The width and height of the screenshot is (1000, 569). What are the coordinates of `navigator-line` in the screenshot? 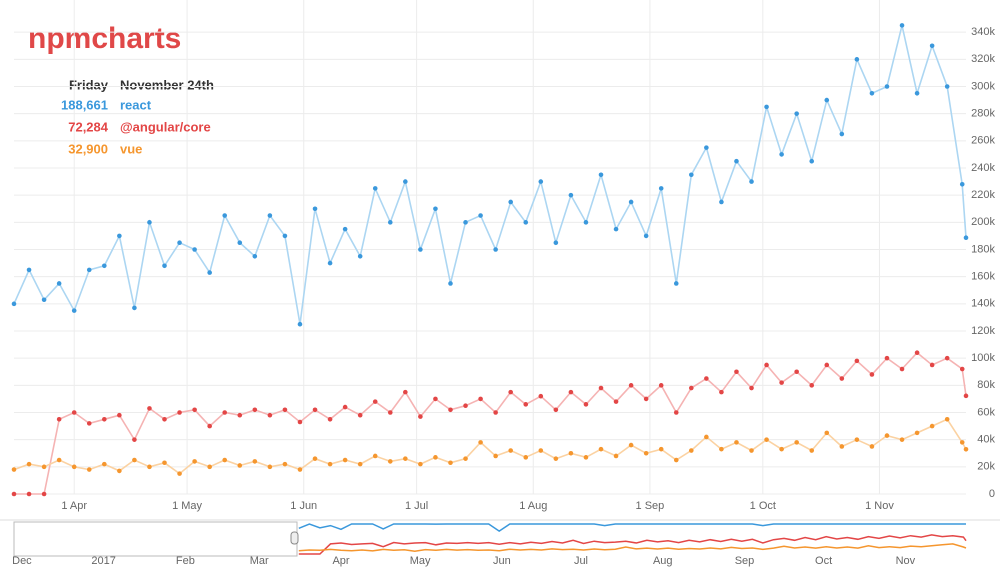 It's located at (632, 548).